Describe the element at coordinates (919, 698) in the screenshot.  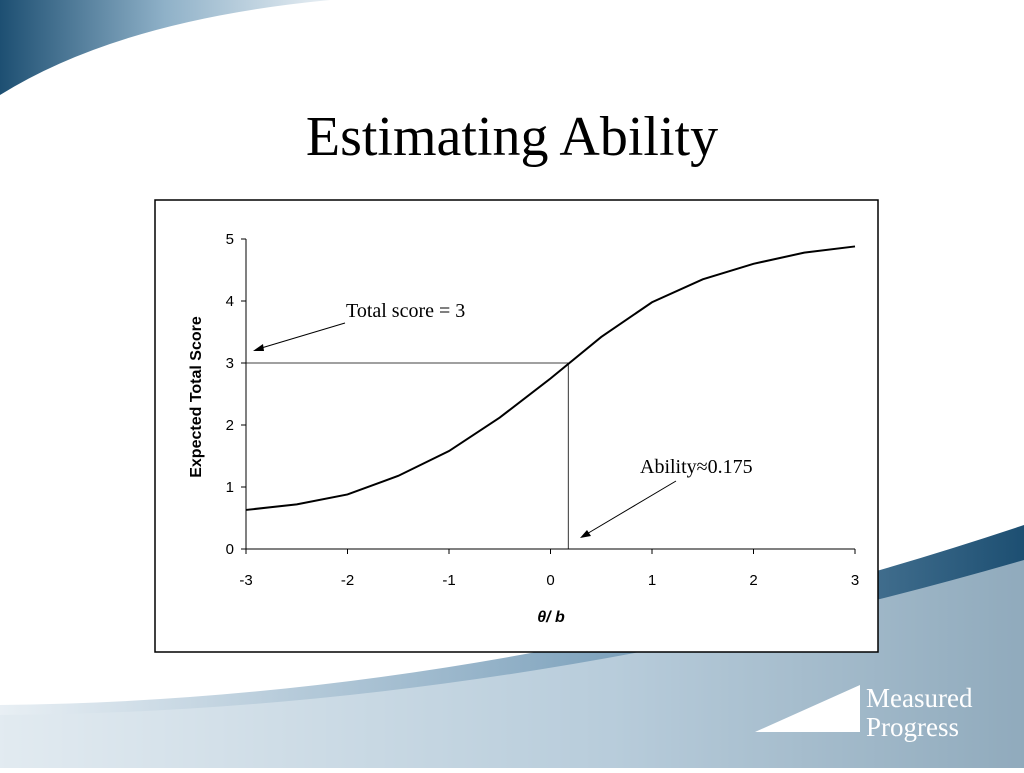
I see `logo-text: Measured` at that location.